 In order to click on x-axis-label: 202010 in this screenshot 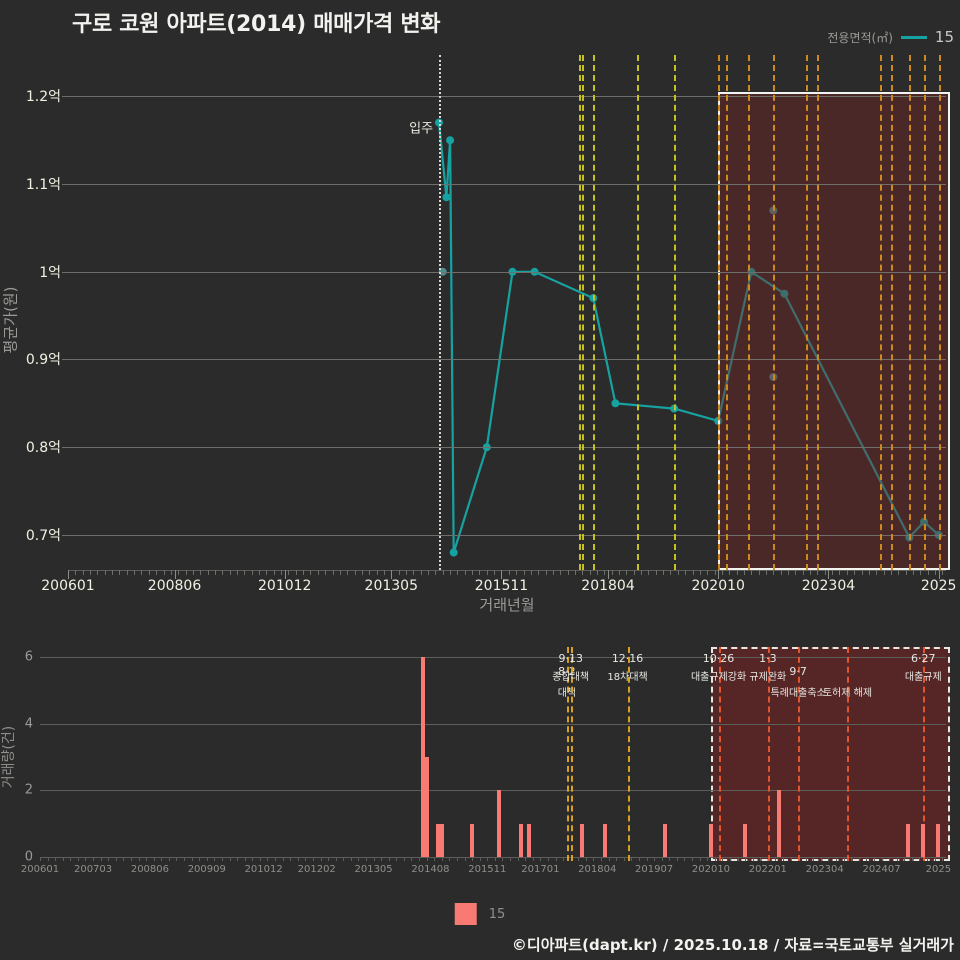, I will do `click(711, 869)`.